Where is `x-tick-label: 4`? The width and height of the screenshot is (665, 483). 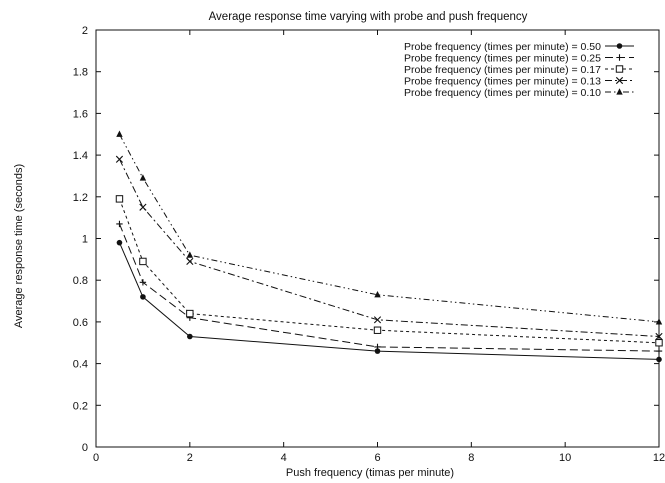 x-tick-label: 4 is located at coordinates (284, 458).